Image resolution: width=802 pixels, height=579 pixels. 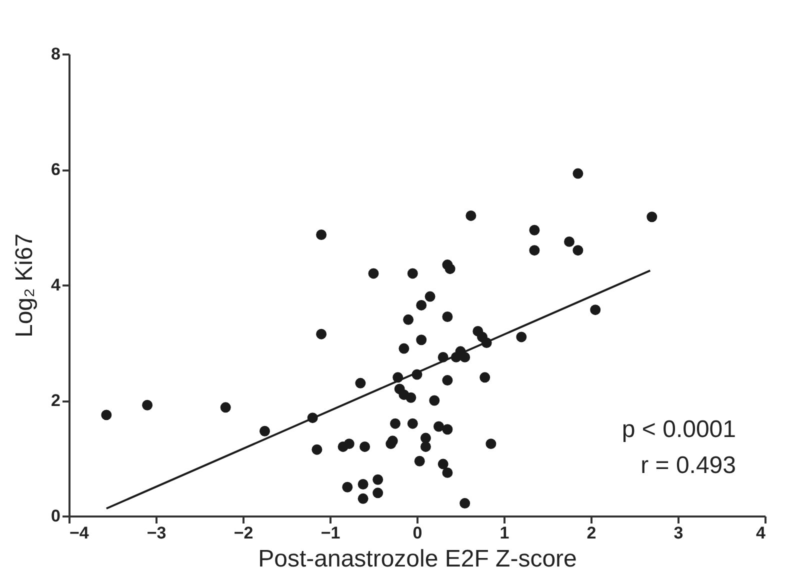 What do you see at coordinates (55, 516) in the screenshot?
I see `y-tick-label: 0` at bounding box center [55, 516].